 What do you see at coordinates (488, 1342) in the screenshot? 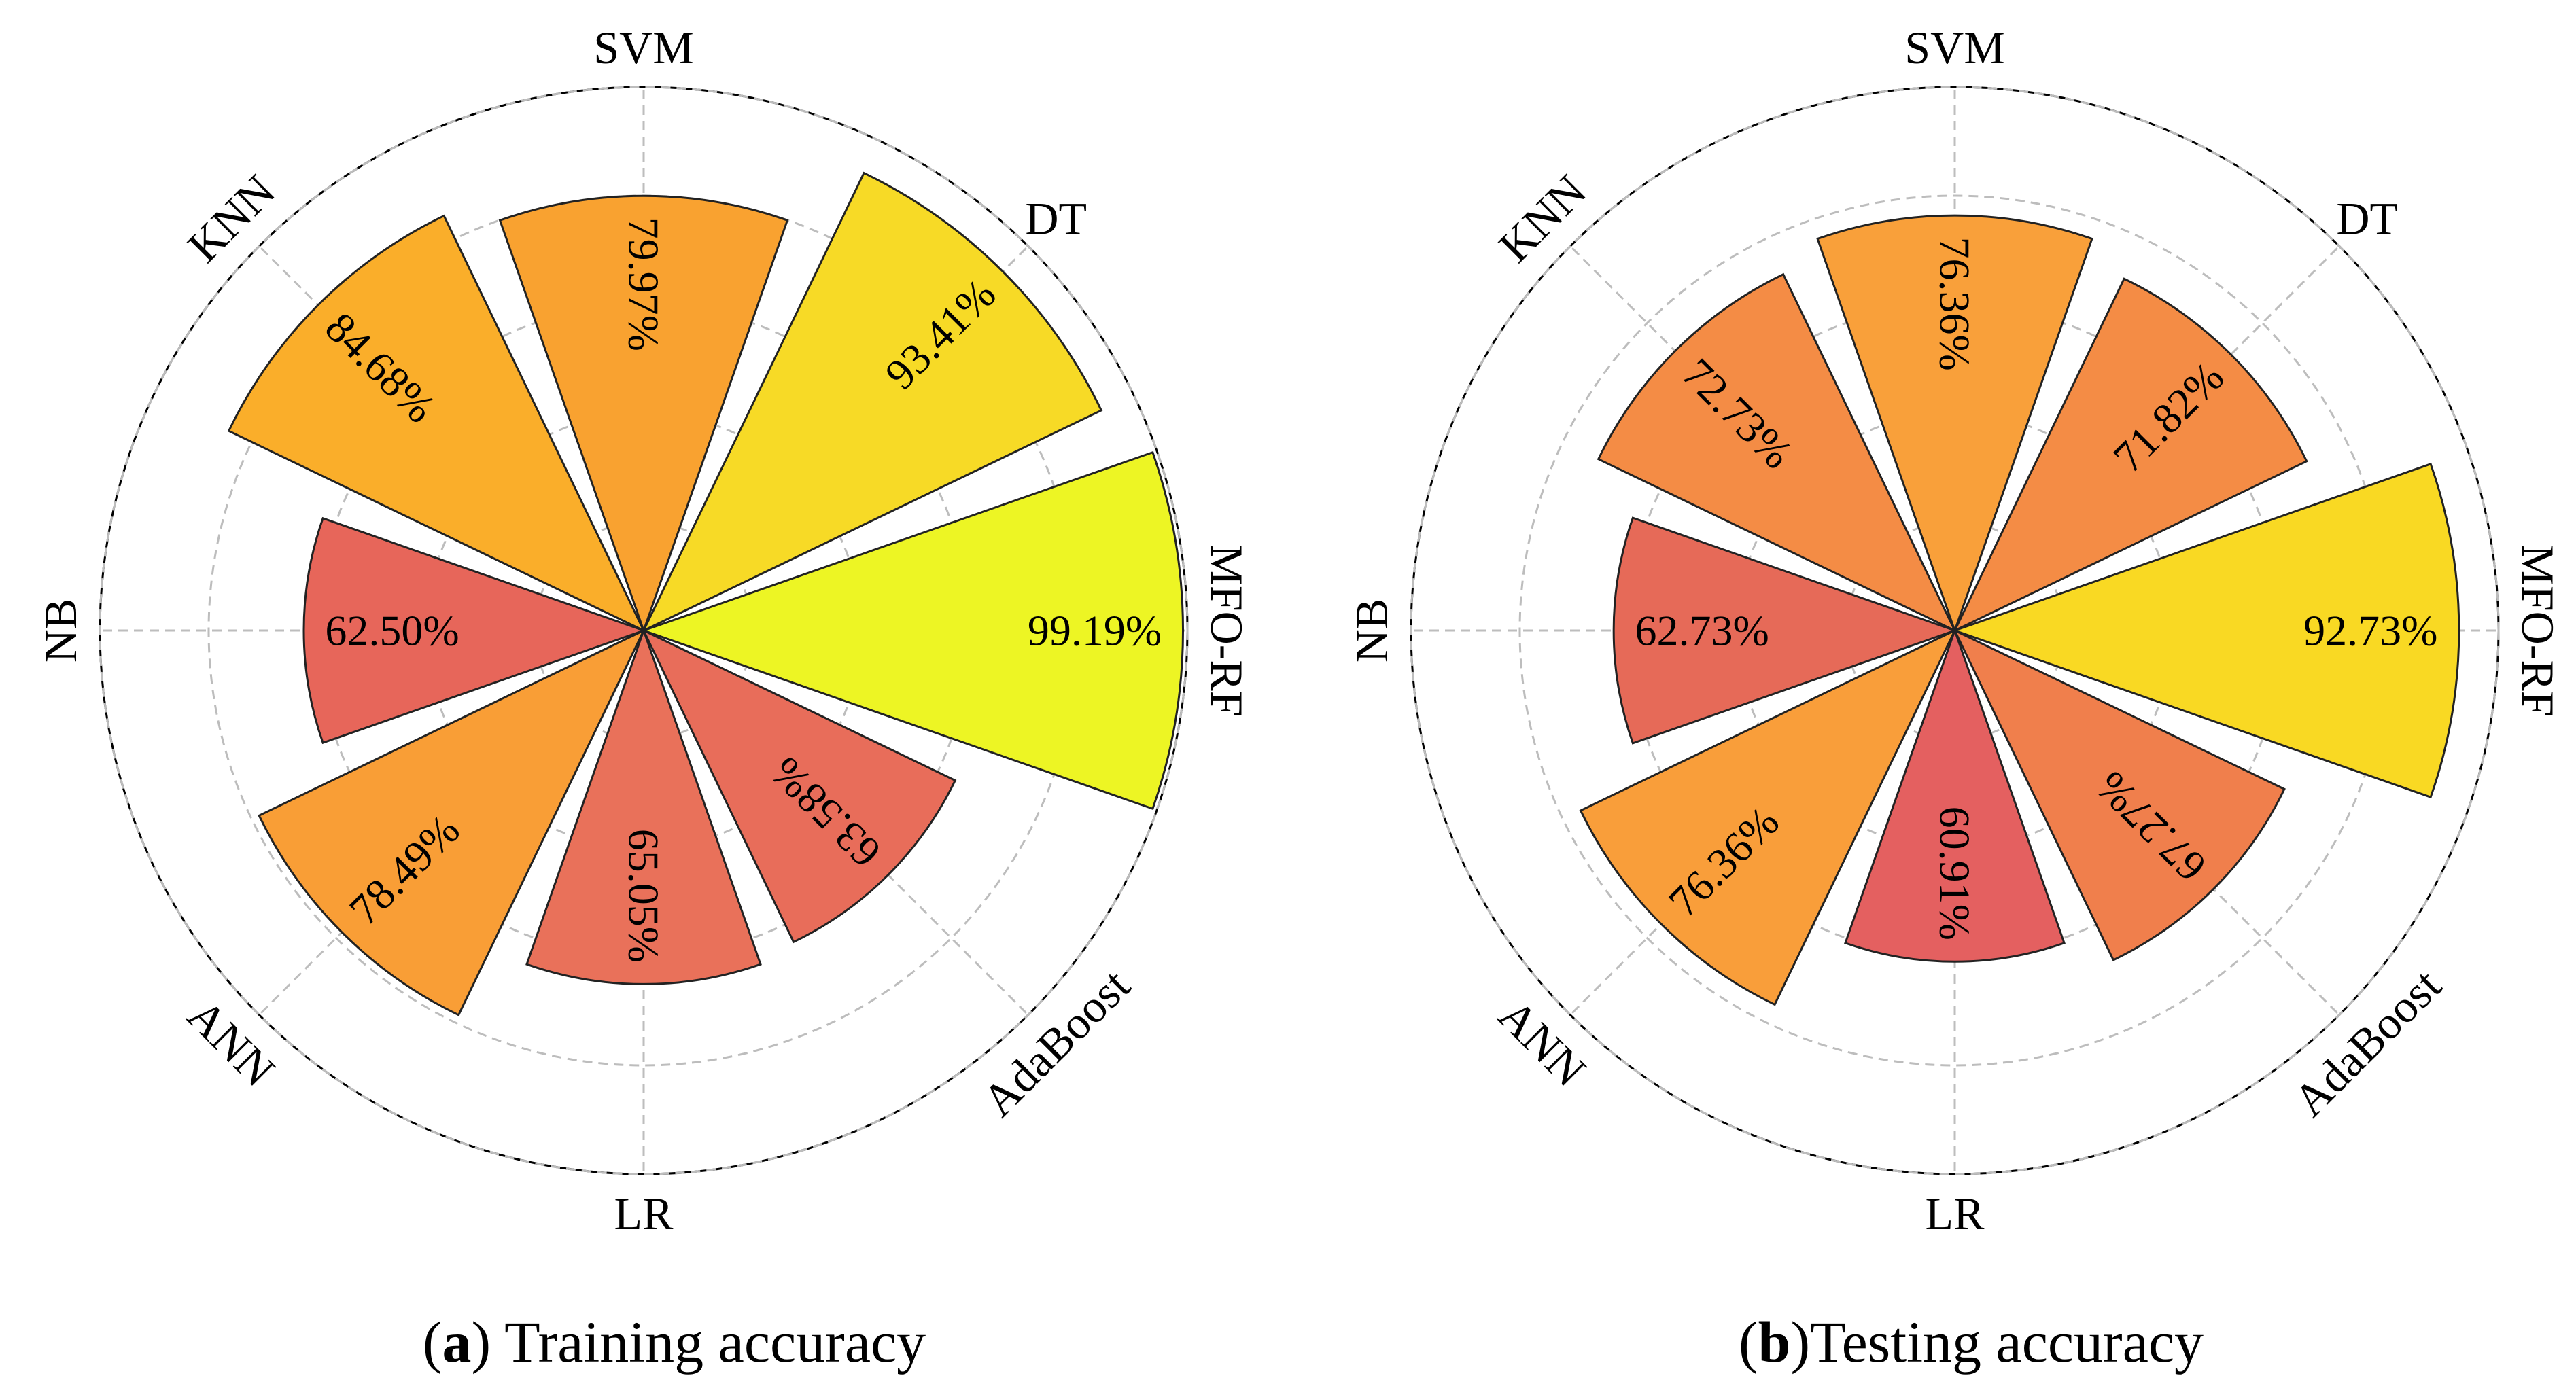
I see `caption-a-sep: )` at bounding box center [488, 1342].